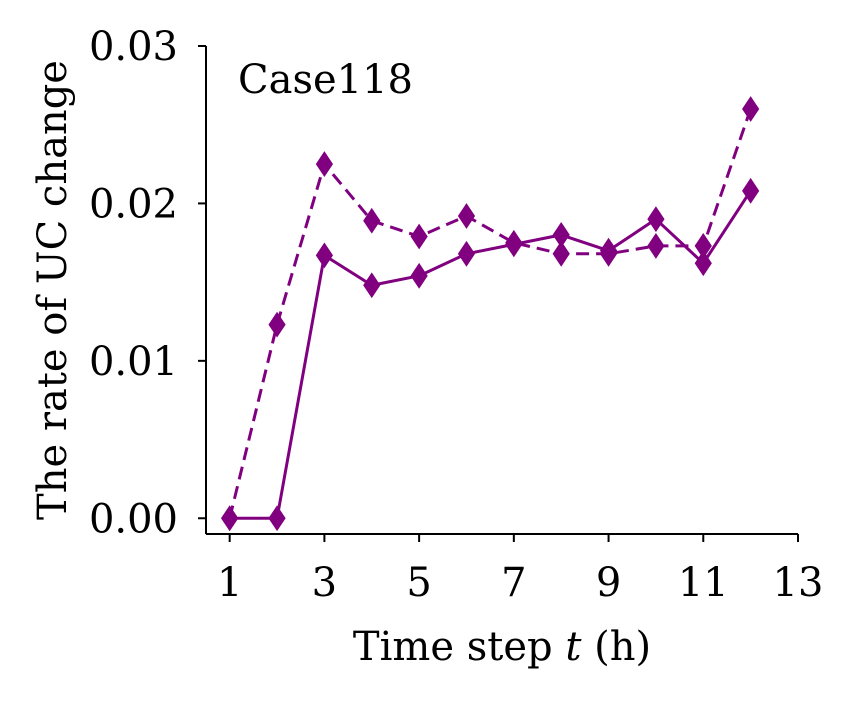 This screenshot has height=702, width=852. Describe the element at coordinates (798, 583) in the screenshot. I see `x-tick-label: 13` at that location.